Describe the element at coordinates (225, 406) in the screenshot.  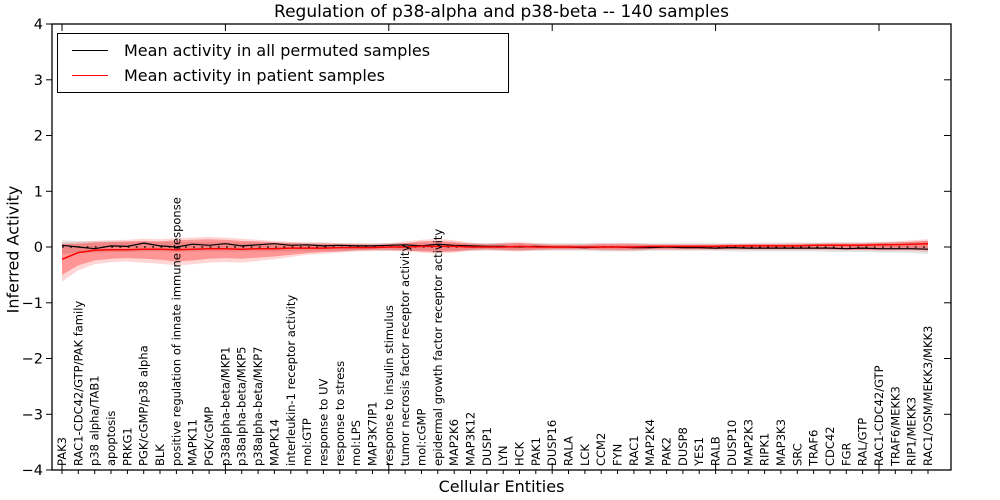
I see `x-tick-label: p38alpha-beta/MKP1` at that location.